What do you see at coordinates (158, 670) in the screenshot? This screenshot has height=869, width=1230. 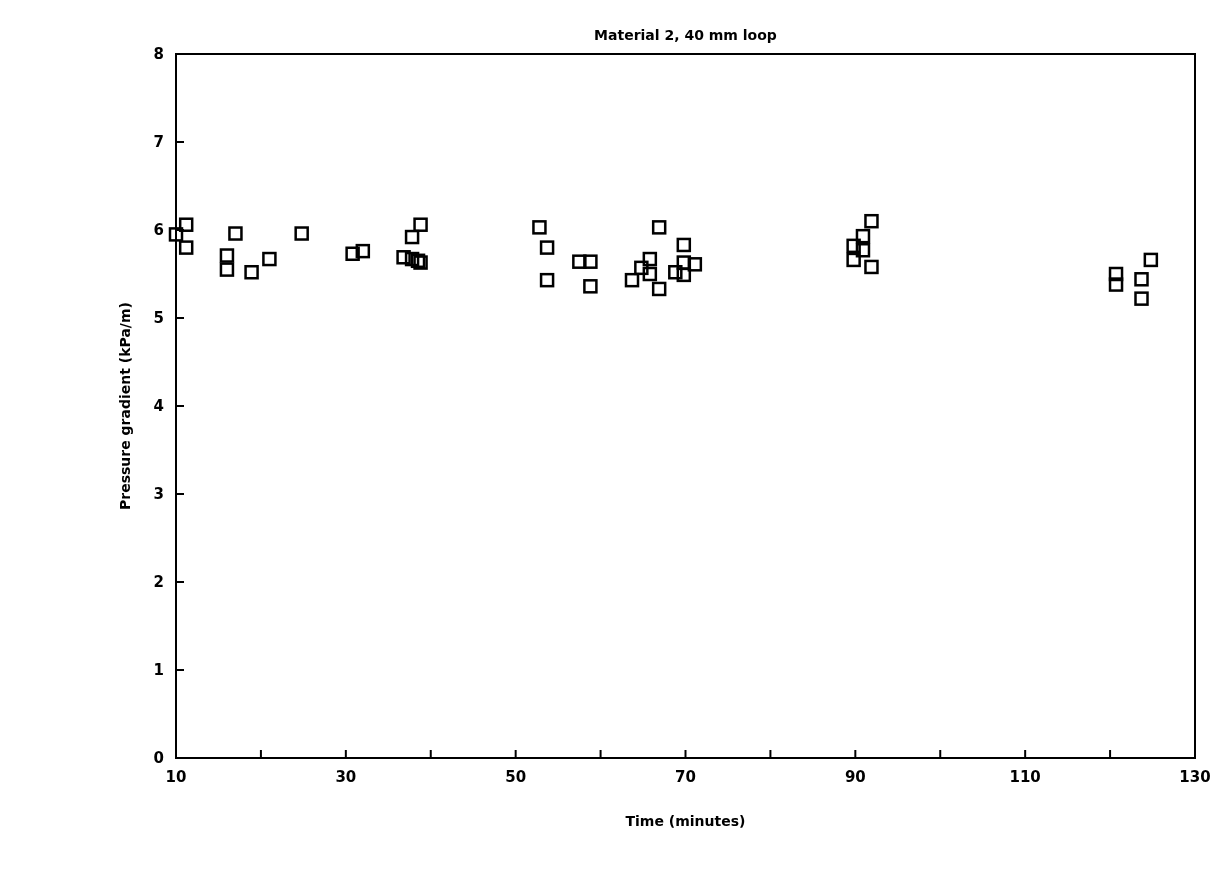 I see `y-tick-label: 1` at bounding box center [158, 670].